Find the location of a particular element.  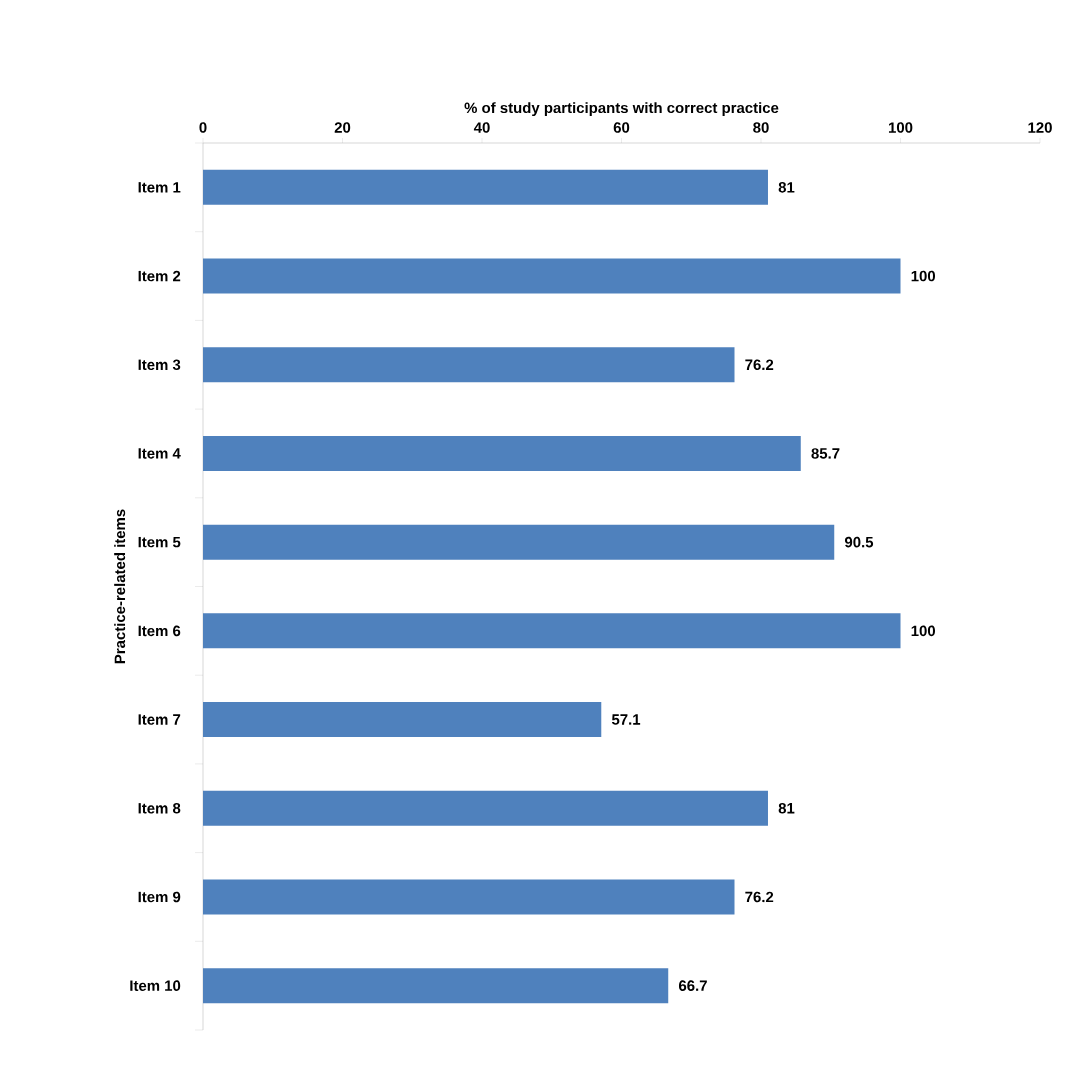

x-tick-label: 60 is located at coordinates (621, 127).